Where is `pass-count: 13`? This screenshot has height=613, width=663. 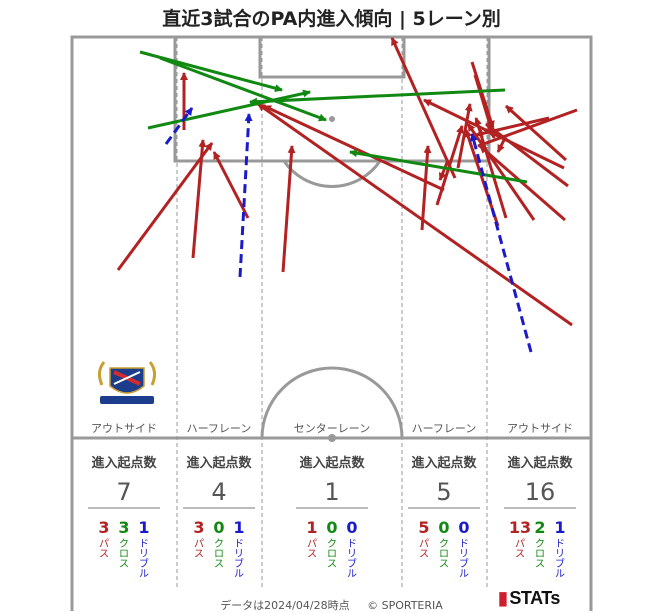 pass-count: 13 is located at coordinates (520, 527).